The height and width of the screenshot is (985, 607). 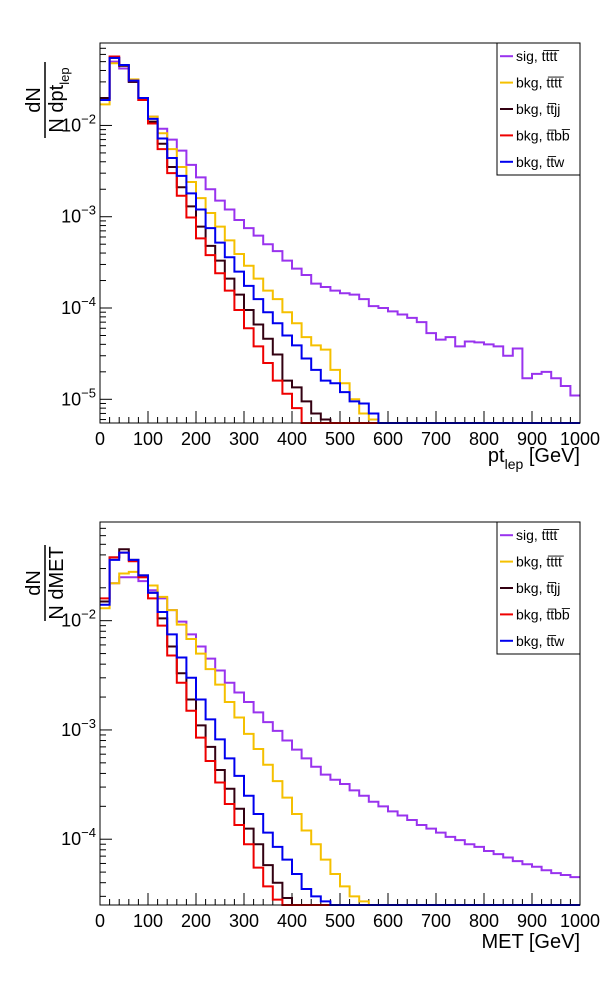 What do you see at coordinates (57, 582) in the screenshot?
I see `y-label-denominator: N dMET` at bounding box center [57, 582].